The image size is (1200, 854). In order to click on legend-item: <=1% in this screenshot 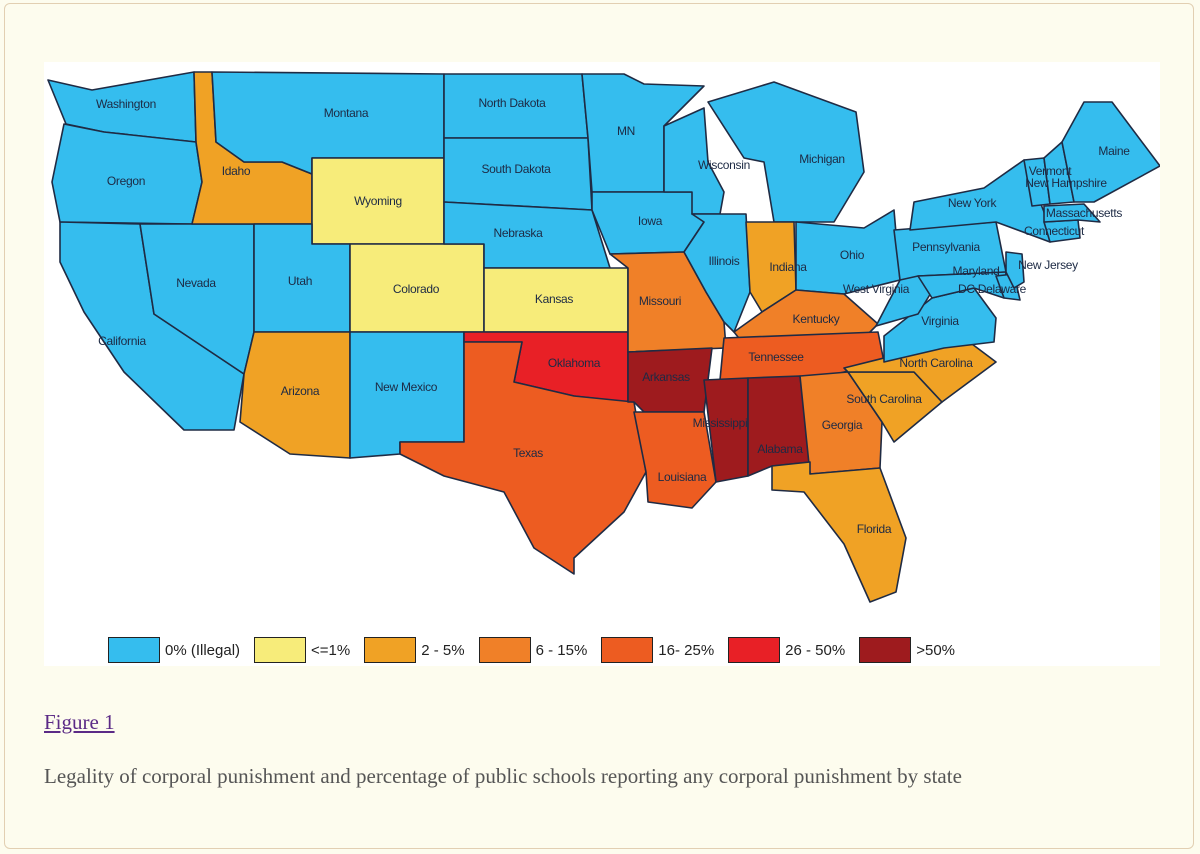, I will do `click(302, 650)`.